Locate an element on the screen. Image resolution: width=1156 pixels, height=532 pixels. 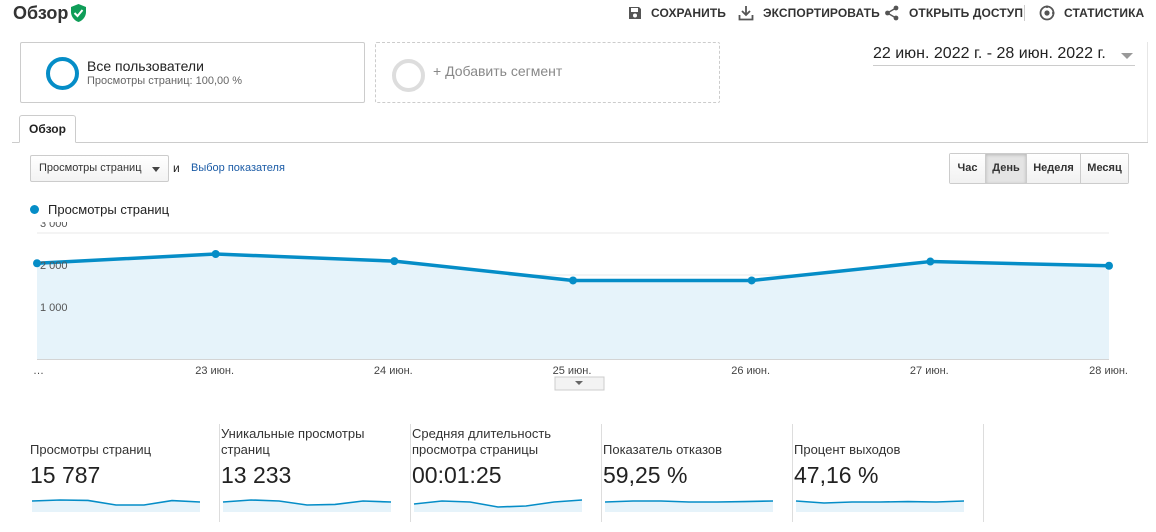
granularity-day-button: День is located at coordinates (1005, 168).